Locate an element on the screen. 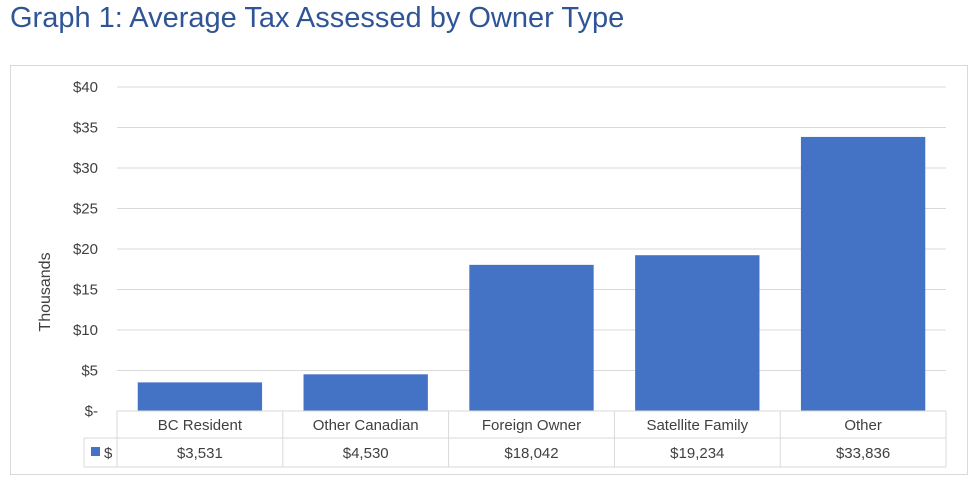 This screenshot has width=980, height=483. category-label: Foreign Owner is located at coordinates (531, 425).